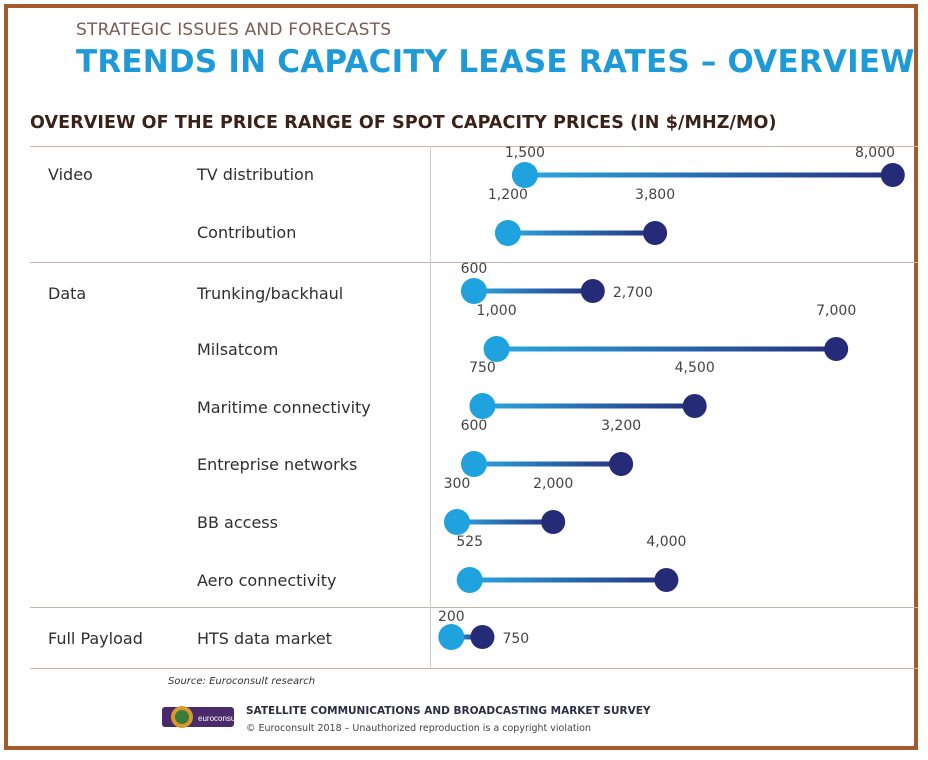  Describe the element at coordinates (284, 407) in the screenshot. I see `row-label-maritime-connectivity: Maritime connectivity` at that location.